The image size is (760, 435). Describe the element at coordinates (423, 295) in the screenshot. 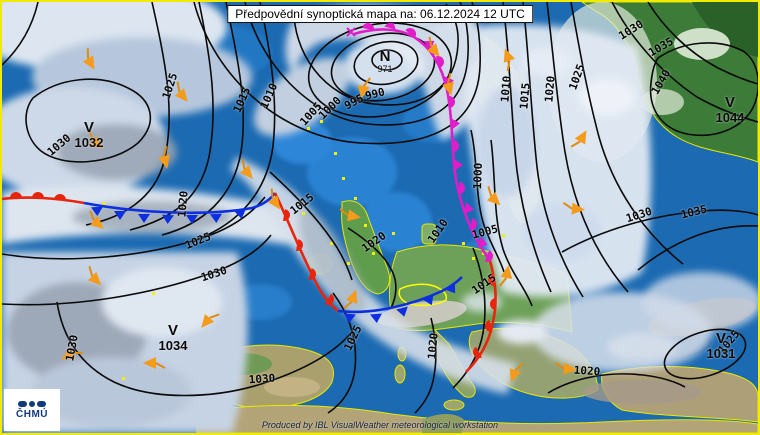

I see `czechia-outline` at that location.